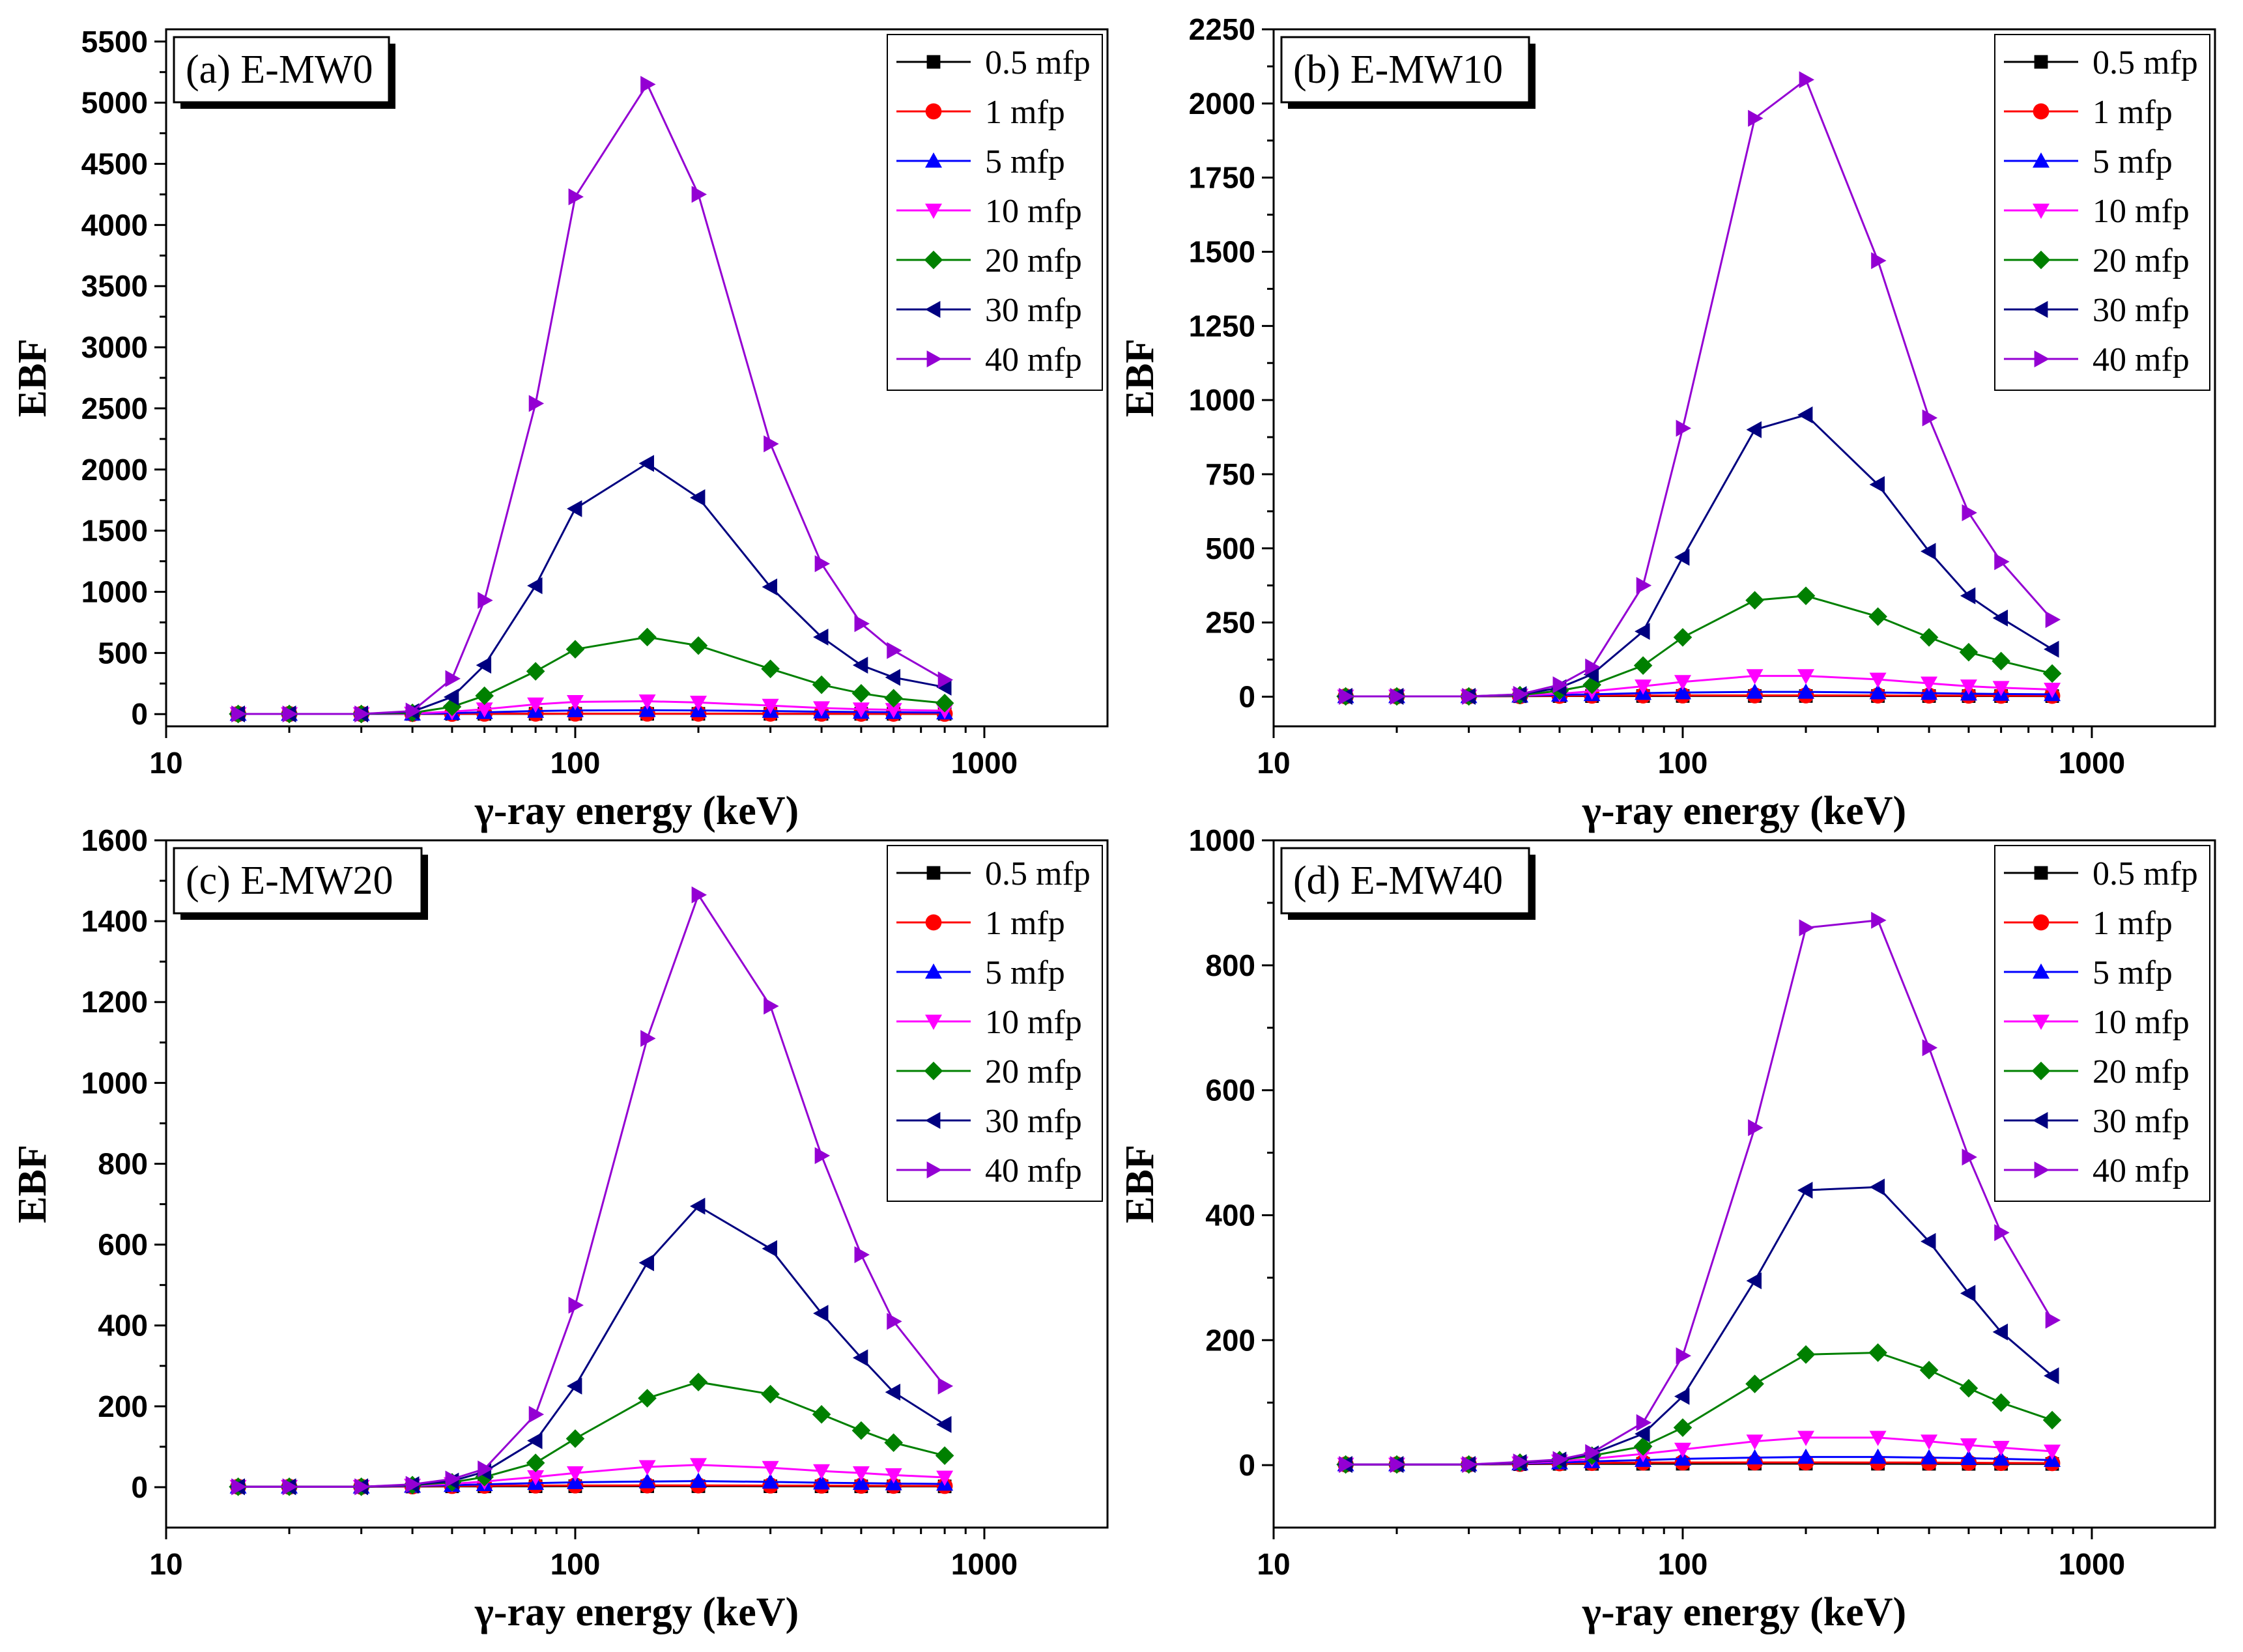 The image size is (2243, 1652). I want to click on y-tick-label: 500, so click(123, 653).